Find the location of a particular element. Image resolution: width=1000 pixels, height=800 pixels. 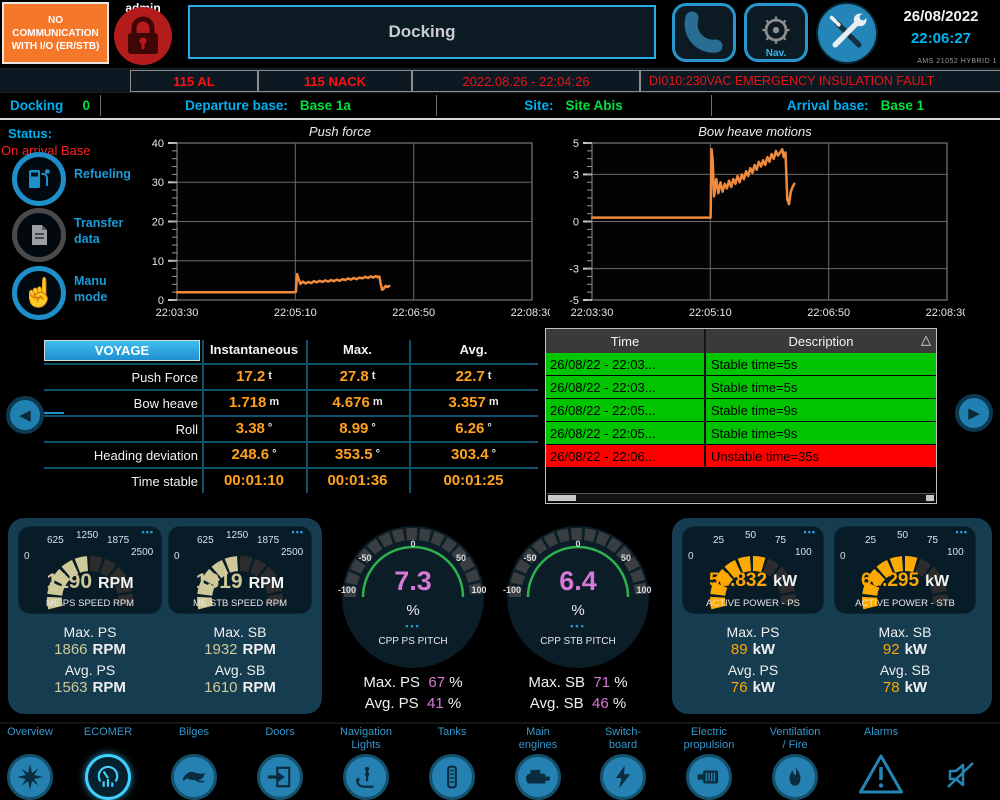

eco-gauge-icon is located at coordinates (108, 776).